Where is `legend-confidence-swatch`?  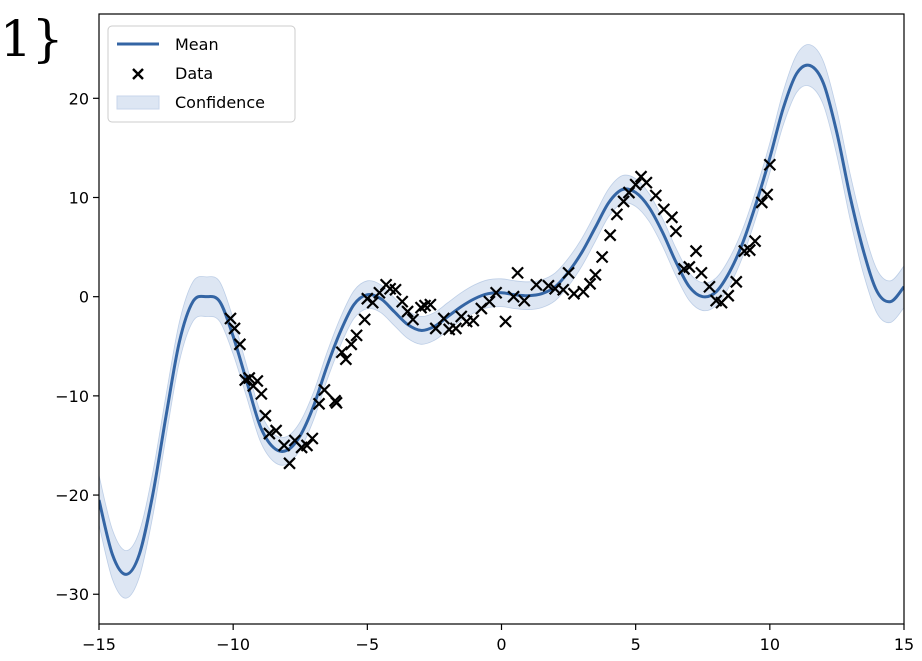 legend-confidence-swatch is located at coordinates (138, 102).